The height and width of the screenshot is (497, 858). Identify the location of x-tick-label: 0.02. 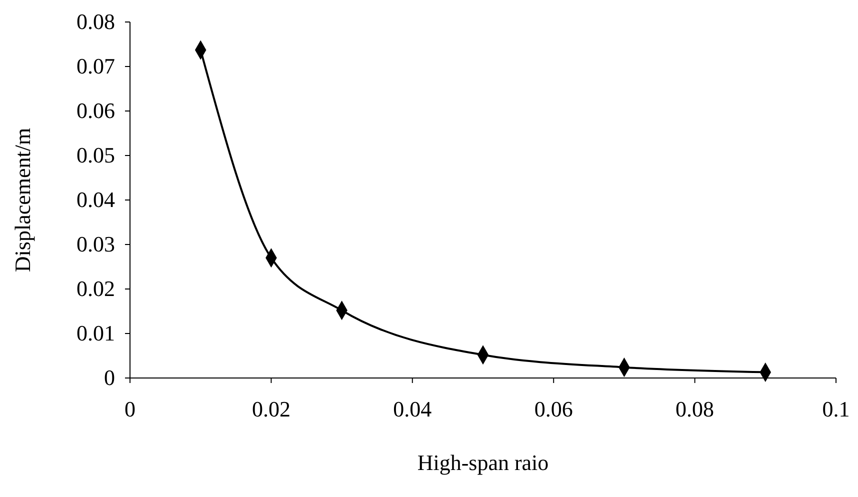
(271, 409).